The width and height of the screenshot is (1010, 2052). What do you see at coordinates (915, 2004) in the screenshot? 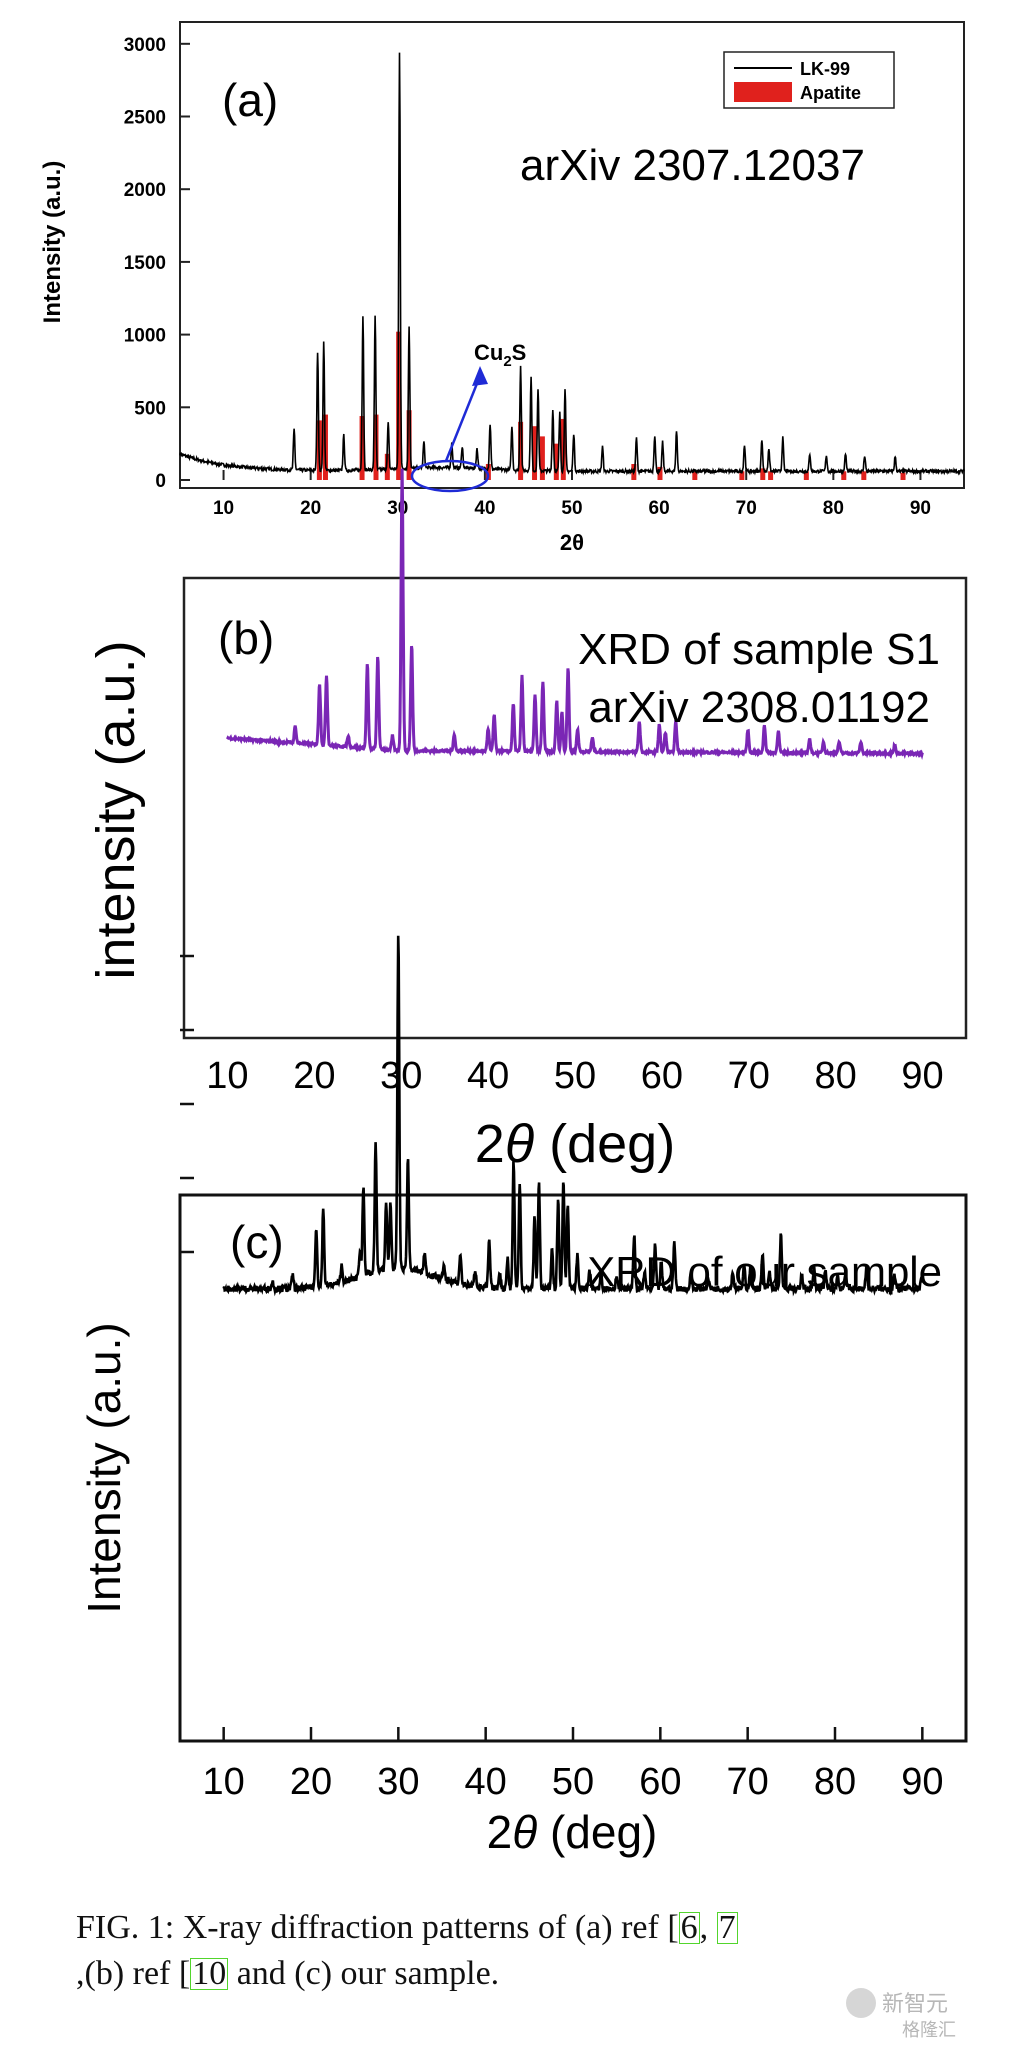
I see `watermark-line1: 新智元` at bounding box center [915, 2004].